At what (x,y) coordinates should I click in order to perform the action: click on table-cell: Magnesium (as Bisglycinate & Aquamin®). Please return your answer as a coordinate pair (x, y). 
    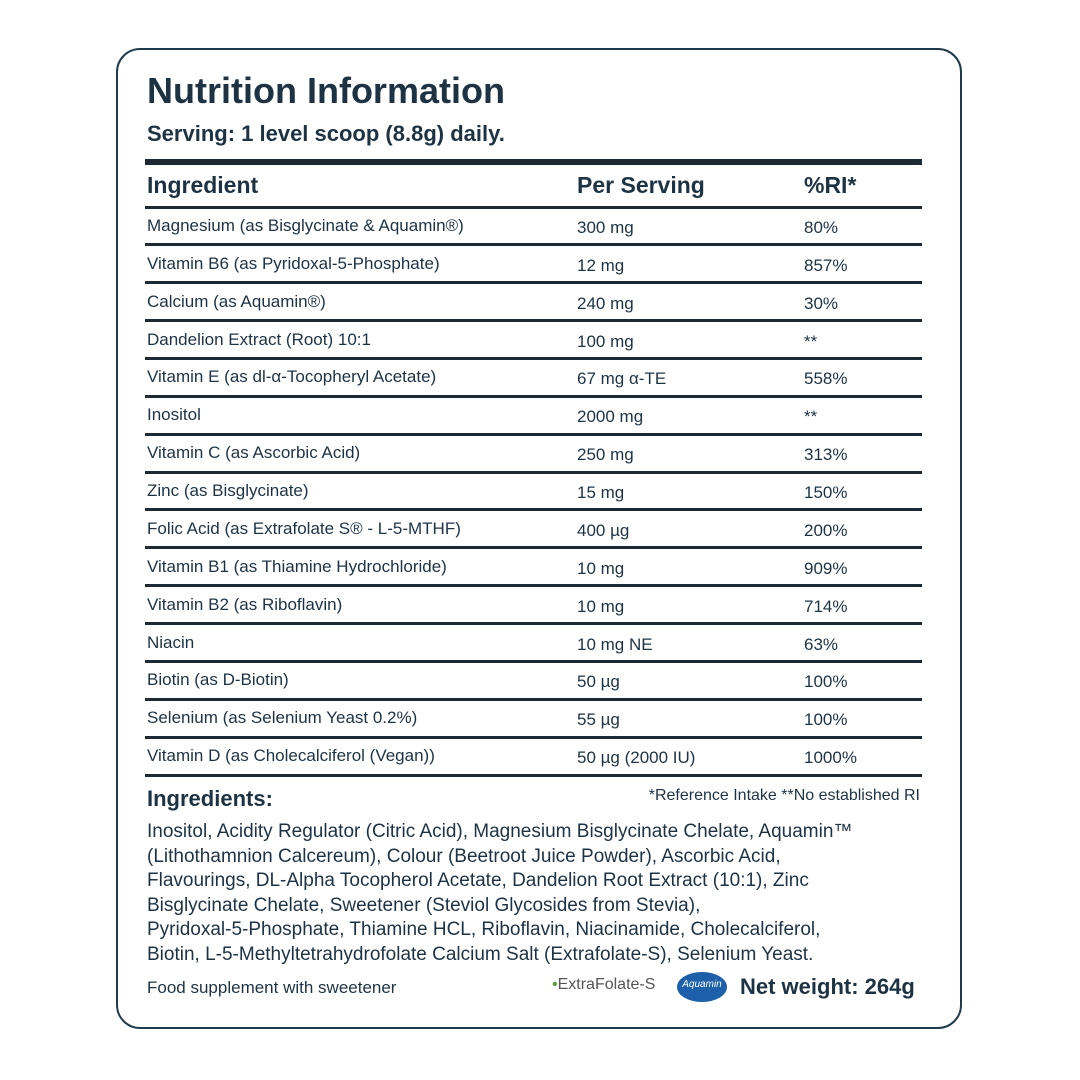
    Looking at the image, I should click on (305, 225).